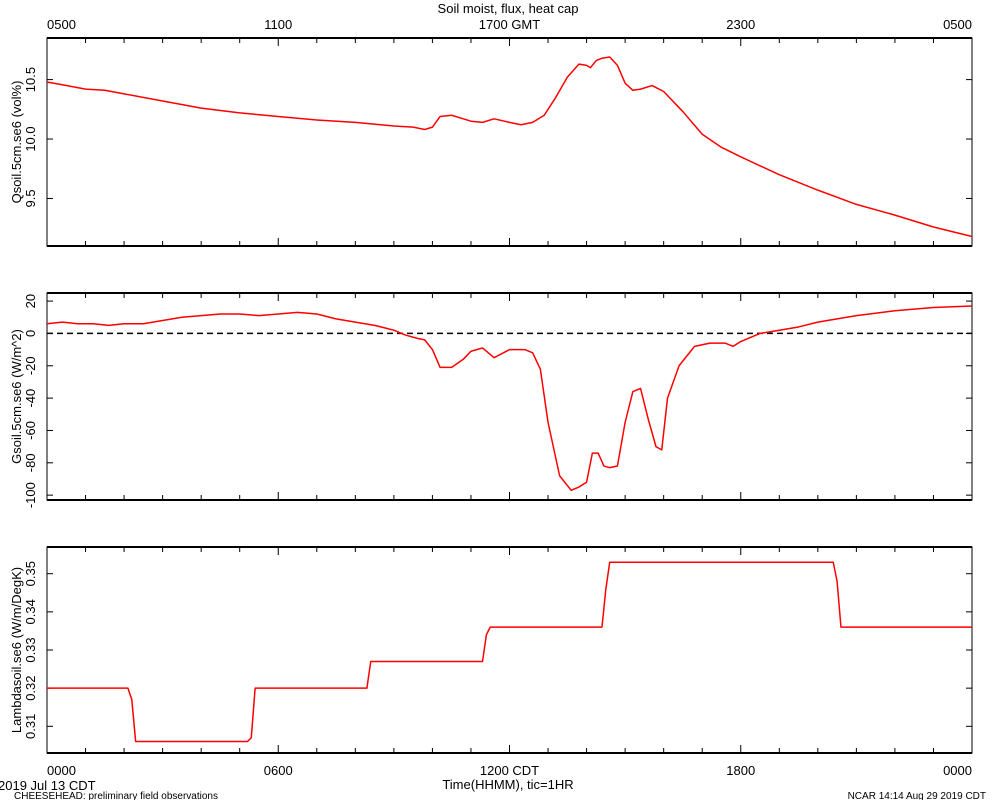  I want to click on y-tick-label: 0, so click(30, 333).